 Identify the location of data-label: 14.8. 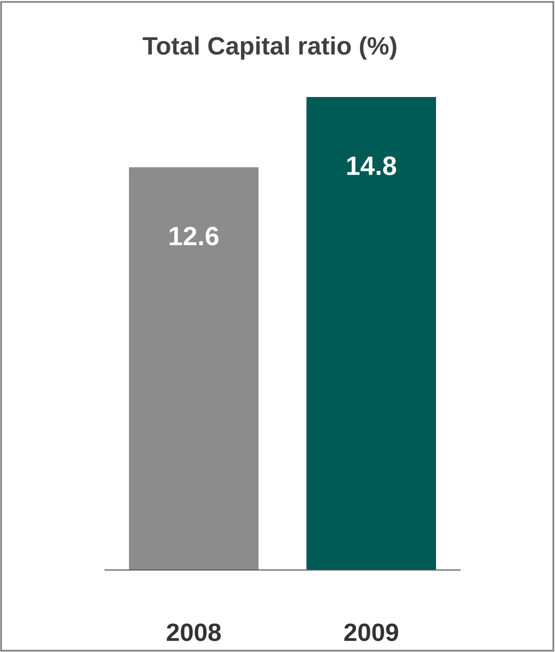
(371, 166).